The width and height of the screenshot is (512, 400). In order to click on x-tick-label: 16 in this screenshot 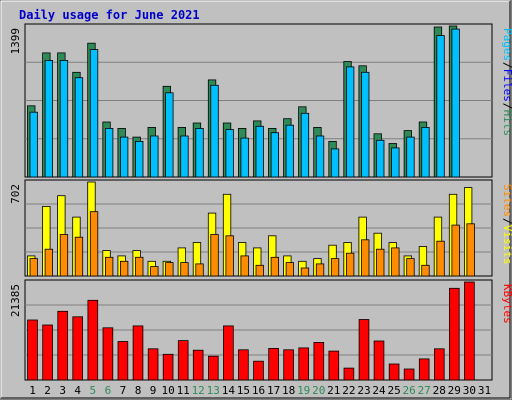, I will do `click(258, 390)`.